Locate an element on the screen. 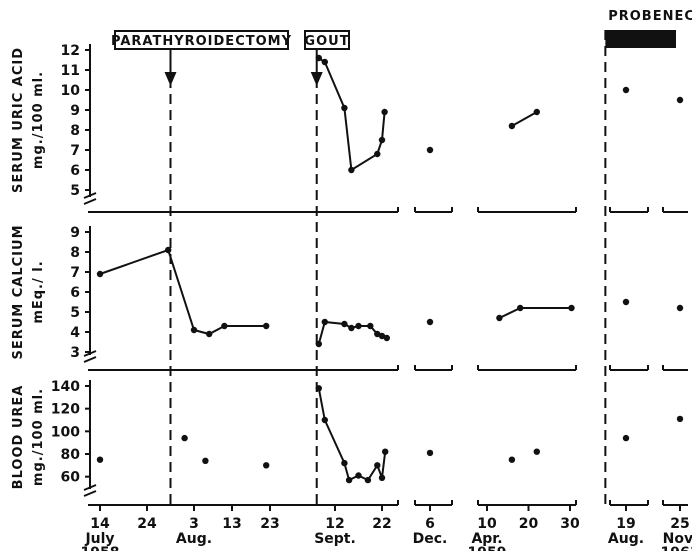  x-tick-label: 10 is located at coordinates (487, 524).